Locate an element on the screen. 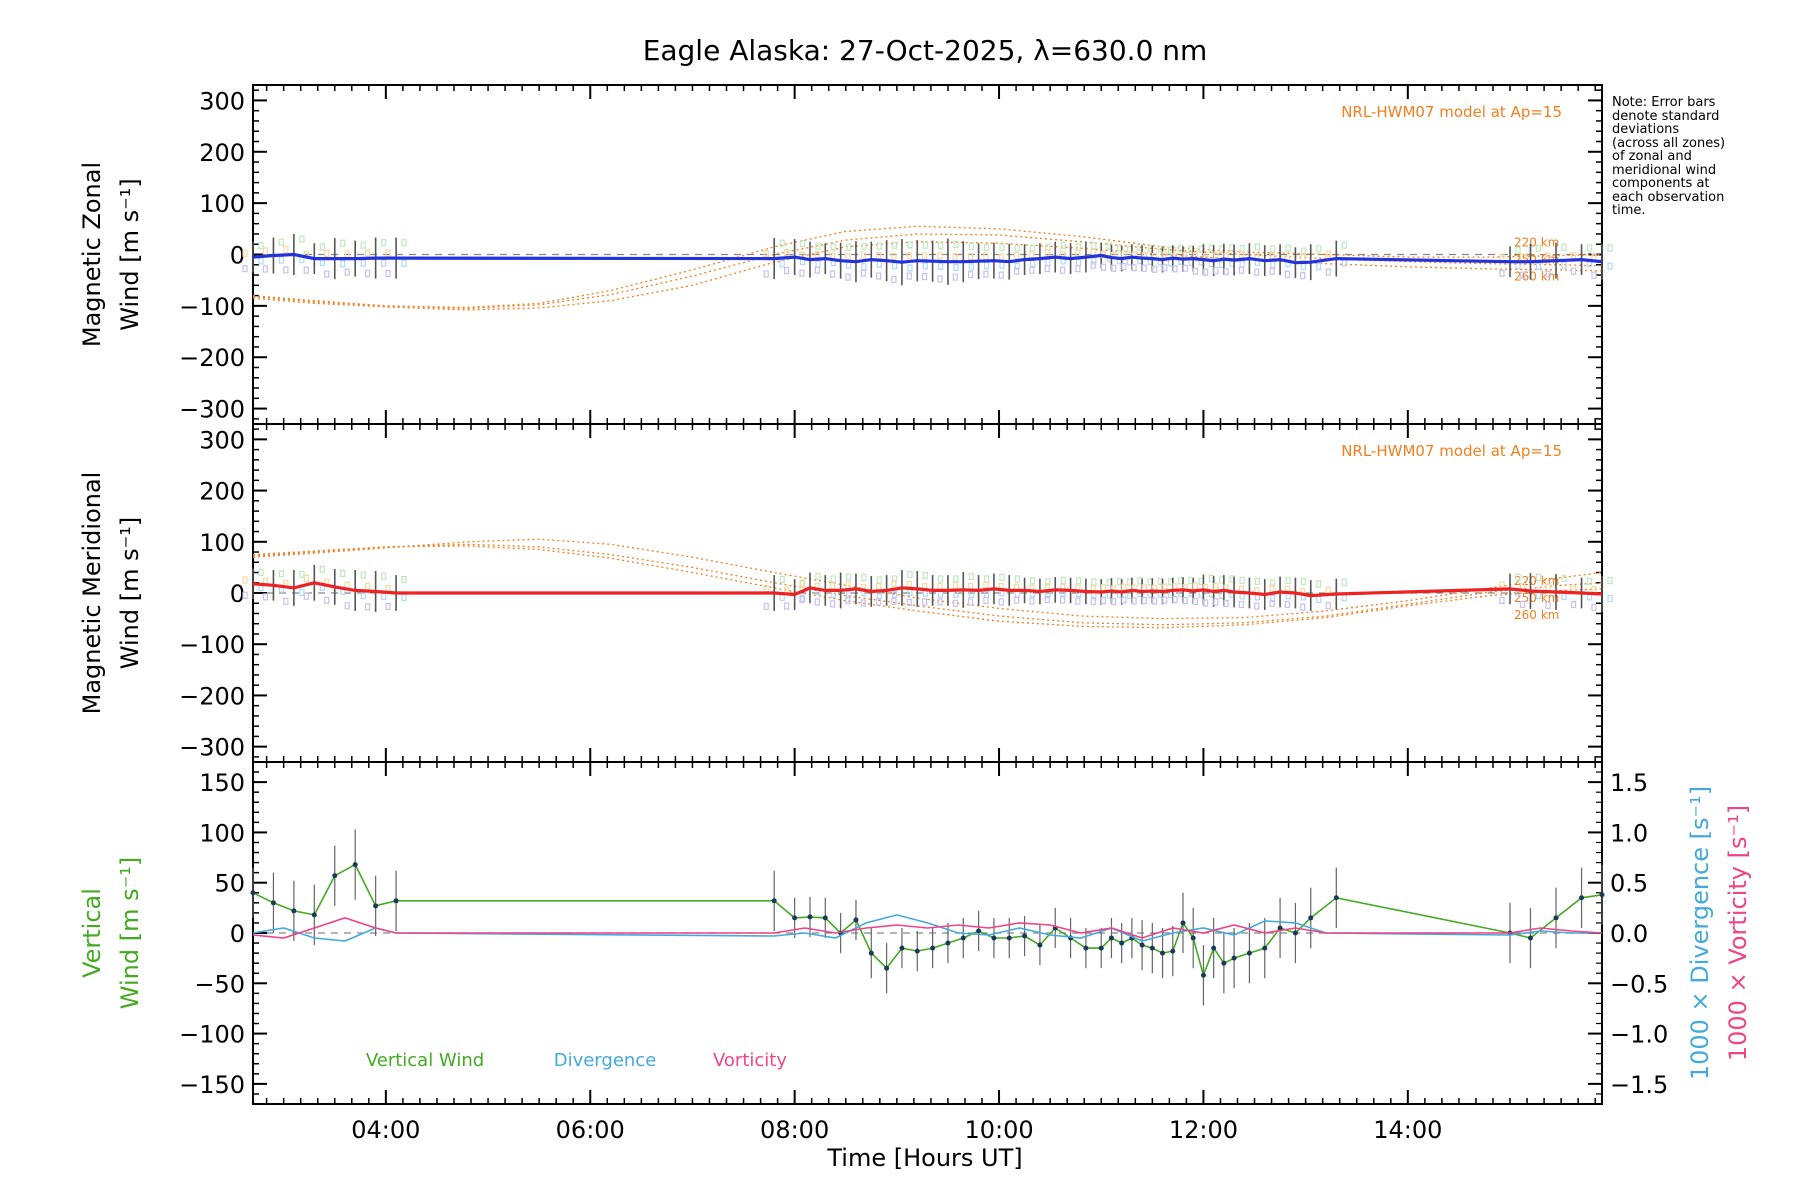  x-tick-label: 06:00 is located at coordinates (590, 1130).